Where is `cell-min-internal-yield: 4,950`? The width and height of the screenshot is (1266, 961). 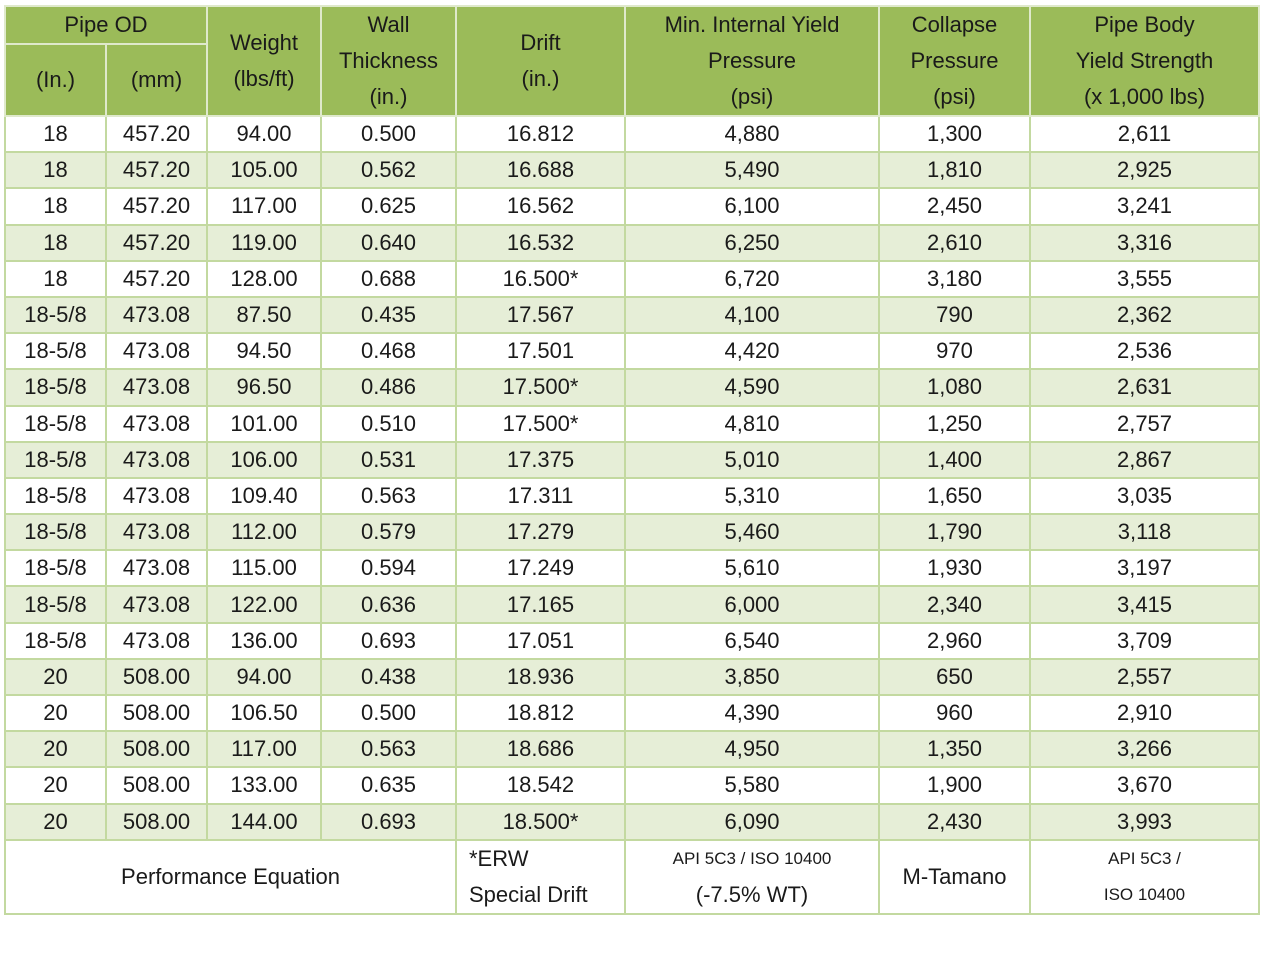
cell-min-internal-yield: 4,950 is located at coordinates (752, 749).